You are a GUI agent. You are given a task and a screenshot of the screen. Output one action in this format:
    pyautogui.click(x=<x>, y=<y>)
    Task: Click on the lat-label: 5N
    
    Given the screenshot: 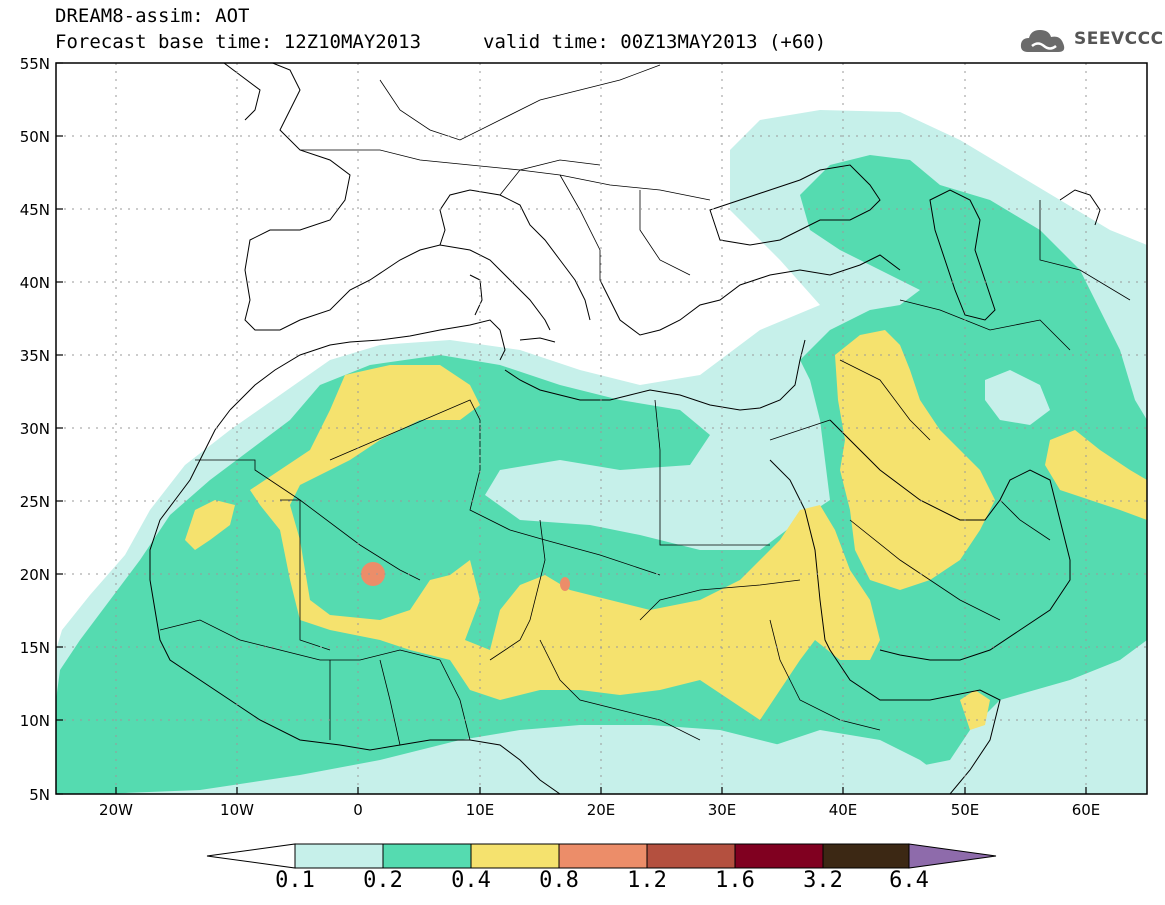 What is the action you would take?
    pyautogui.click(x=39, y=795)
    